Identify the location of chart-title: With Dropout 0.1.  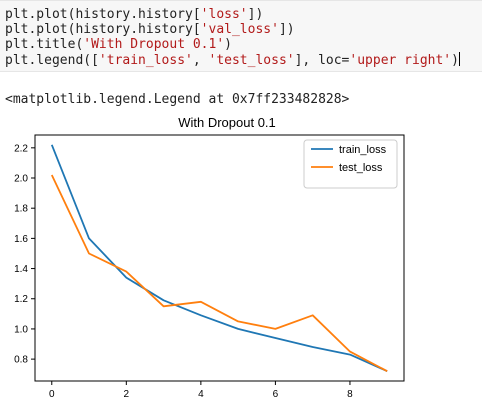
(227, 122).